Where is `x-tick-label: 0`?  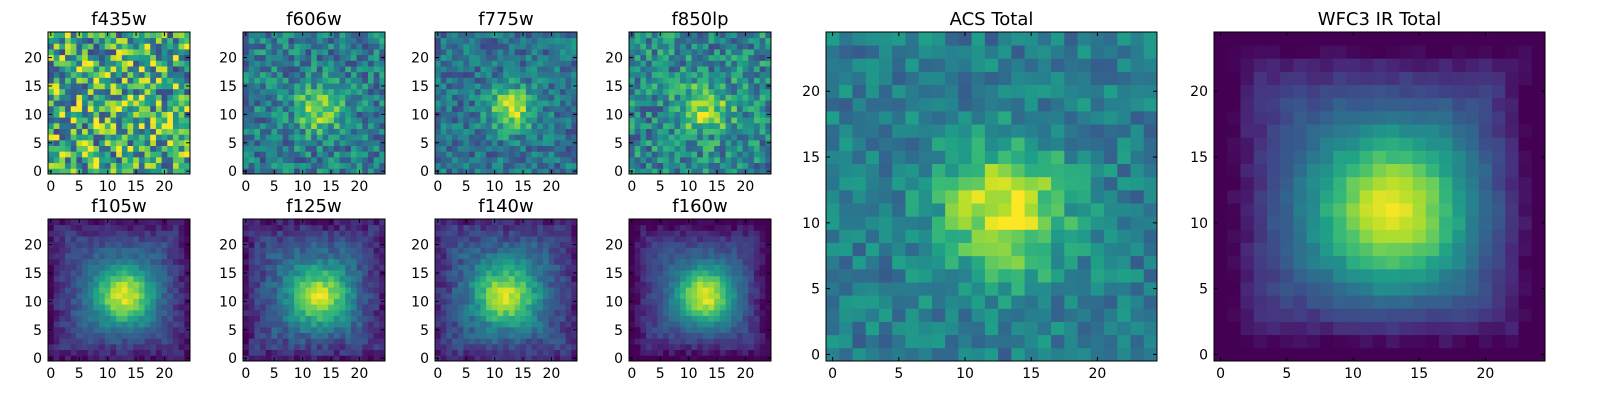
x-tick-label: 0 is located at coordinates (631, 187).